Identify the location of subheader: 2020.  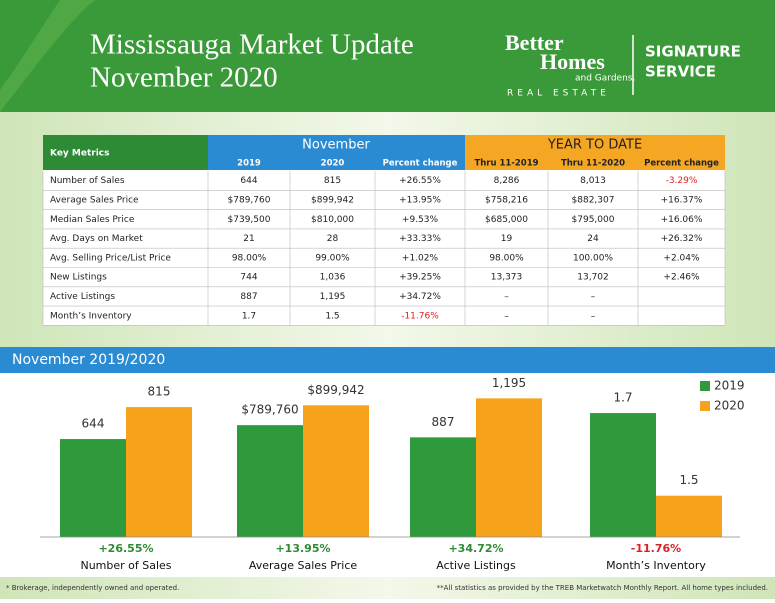
(333, 164).